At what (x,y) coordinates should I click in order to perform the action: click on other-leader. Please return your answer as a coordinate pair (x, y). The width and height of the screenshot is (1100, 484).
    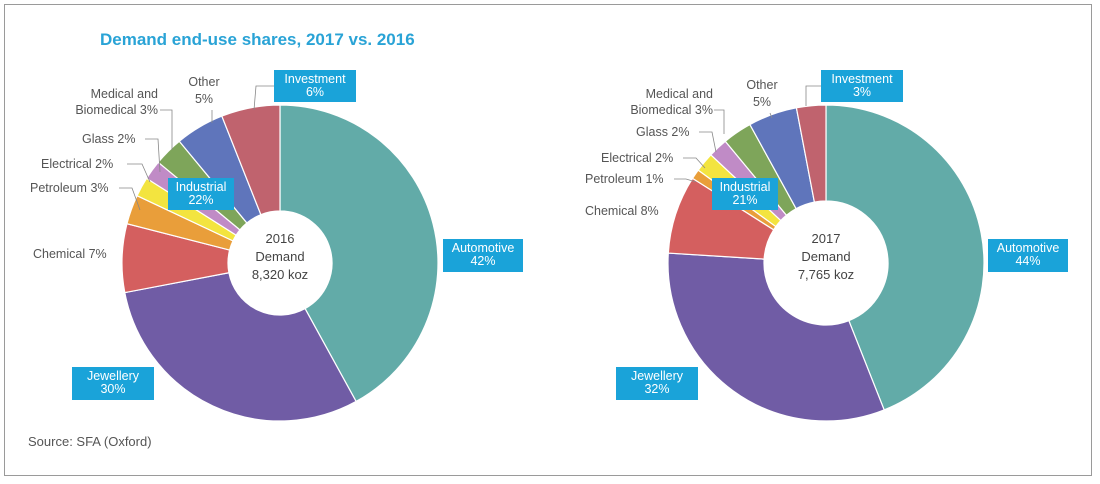
    Looking at the image, I should click on (771, 115).